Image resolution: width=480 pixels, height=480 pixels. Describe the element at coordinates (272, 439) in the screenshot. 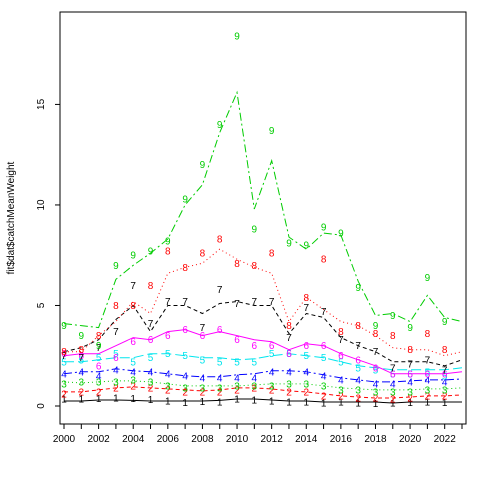

I see `x-tick-label: 2012` at that location.